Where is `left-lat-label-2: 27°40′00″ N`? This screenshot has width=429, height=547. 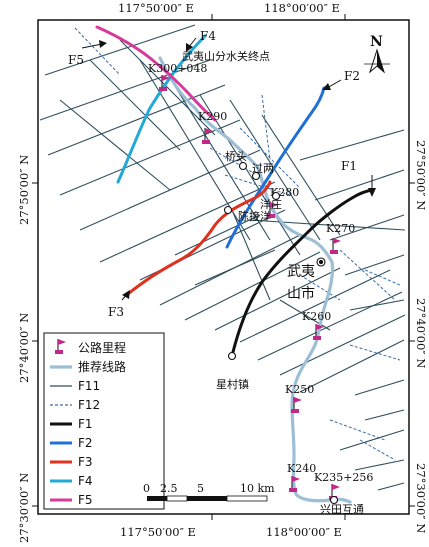
left-lat-label-2: 27°40′00″ N is located at coordinates (24, 348).